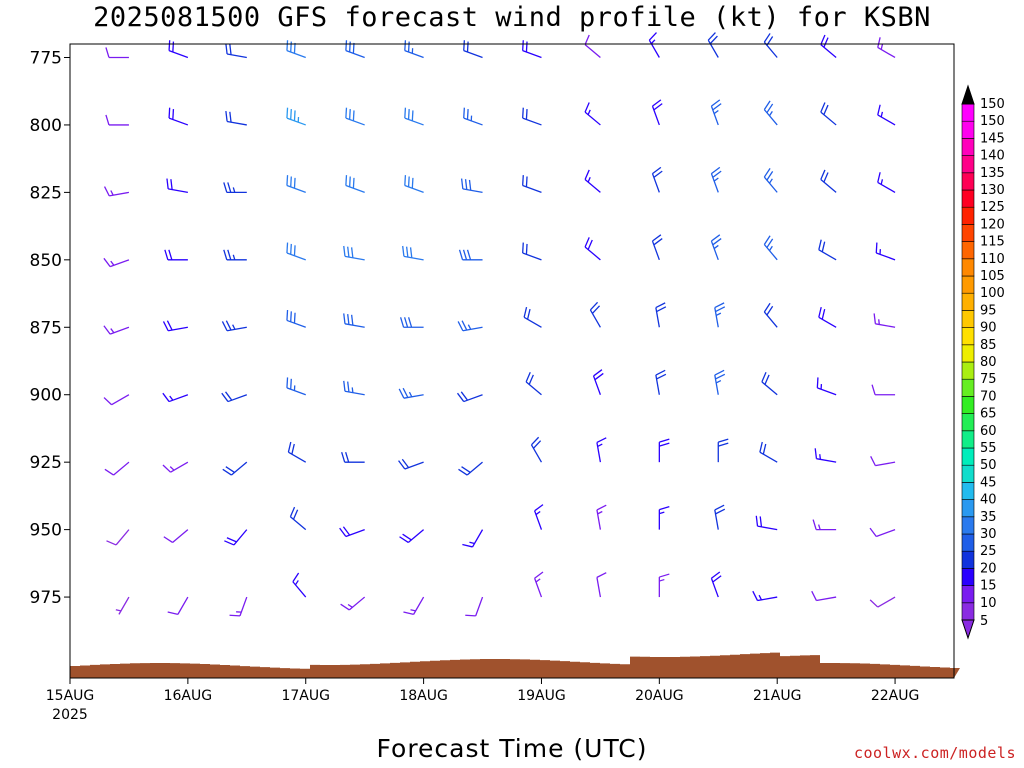 Image resolution: width=1024 pixels, height=768 pixels. I want to click on y-tick-label: 975, so click(46, 598).